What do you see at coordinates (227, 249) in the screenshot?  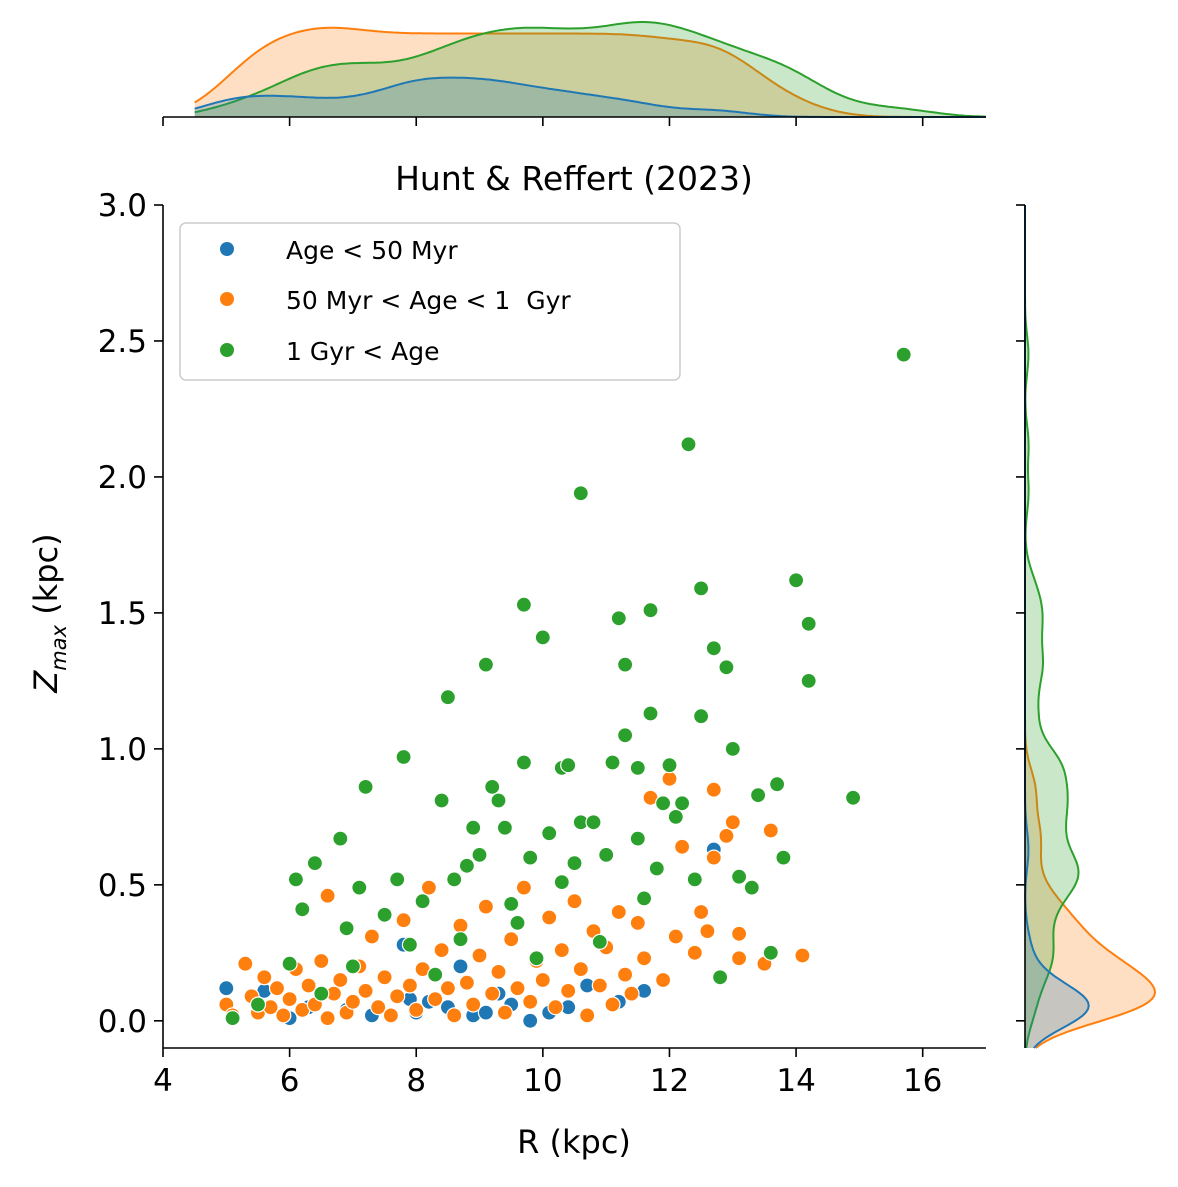 I see `legend-marker-age-under-50-myr` at bounding box center [227, 249].